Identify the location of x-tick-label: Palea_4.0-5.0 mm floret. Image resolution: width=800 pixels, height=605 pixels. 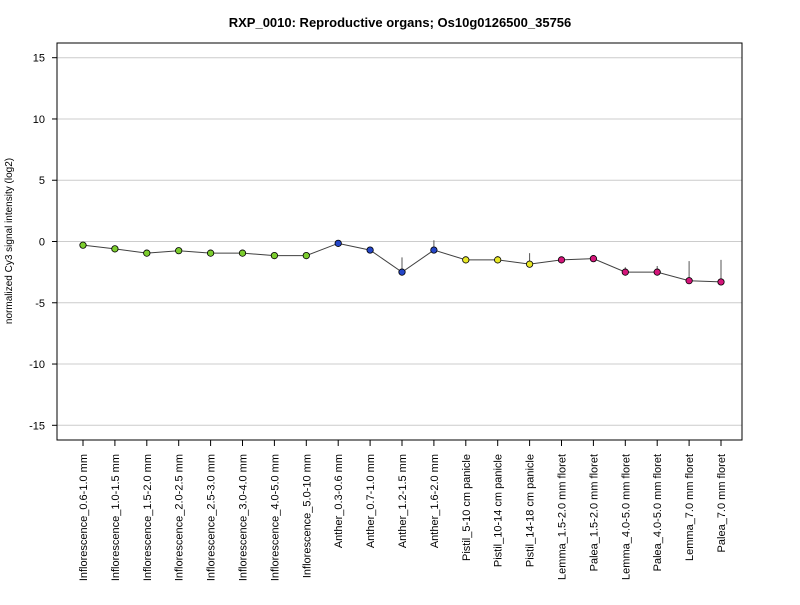
(658, 512).